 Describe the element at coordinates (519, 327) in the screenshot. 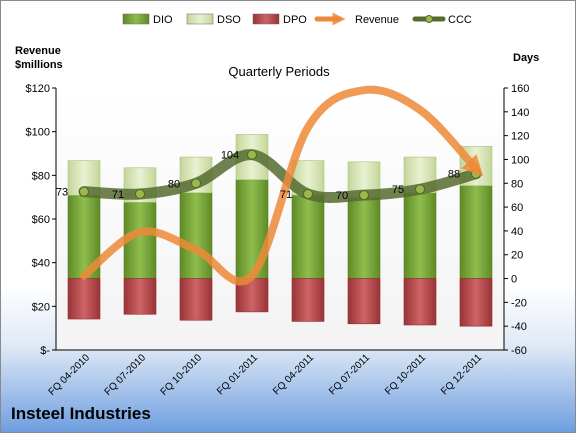

I see `right-tick-label: -40` at that location.